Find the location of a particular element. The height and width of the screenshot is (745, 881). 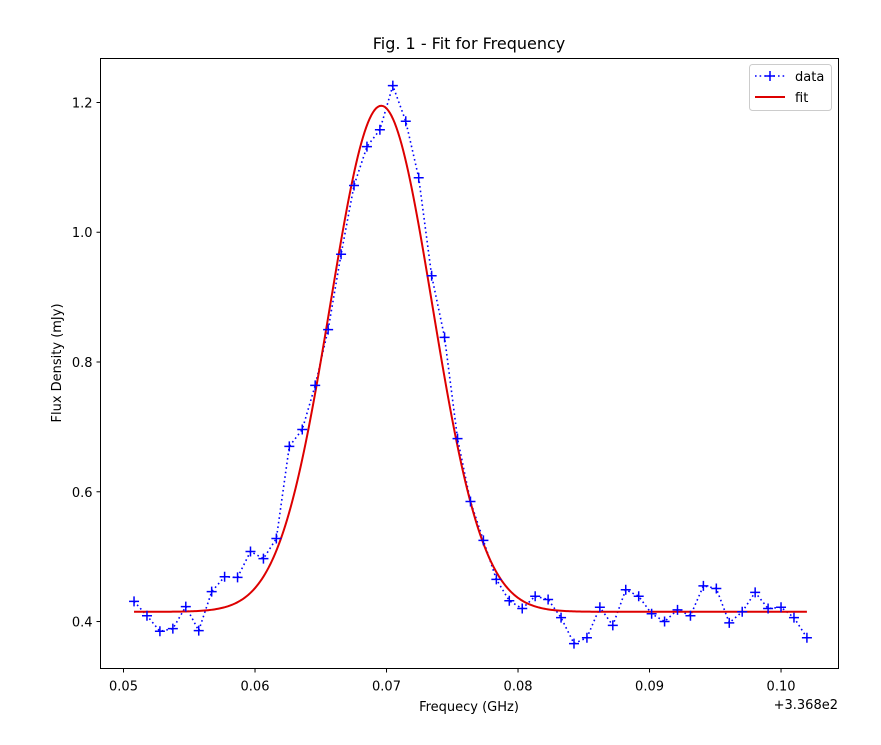

legend-data-marker is located at coordinates (770, 76).